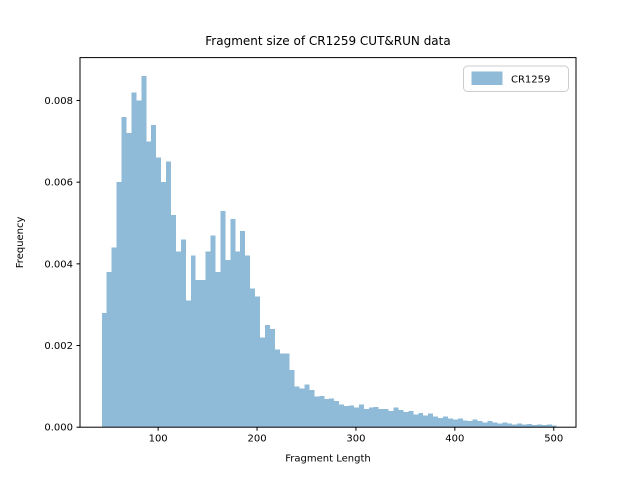 Image resolution: width=640 pixels, height=480 pixels. Describe the element at coordinates (58, 101) in the screenshot. I see `y-tick-label: 0.008` at that location.